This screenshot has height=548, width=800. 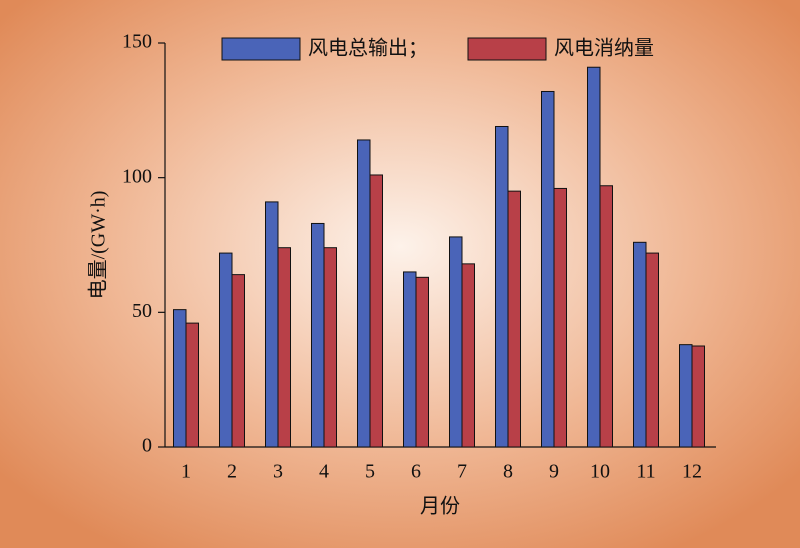 What do you see at coordinates (554, 472) in the screenshot?
I see `x-tick-label: 9` at bounding box center [554, 472].